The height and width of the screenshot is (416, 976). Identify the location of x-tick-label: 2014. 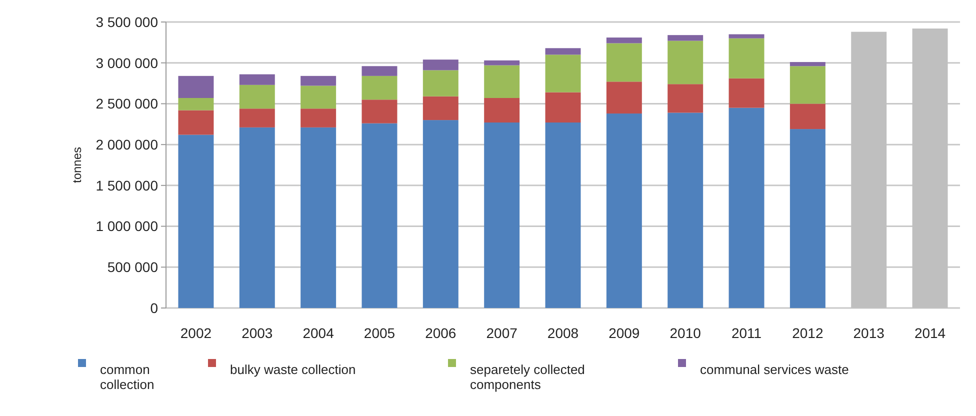
(930, 333).